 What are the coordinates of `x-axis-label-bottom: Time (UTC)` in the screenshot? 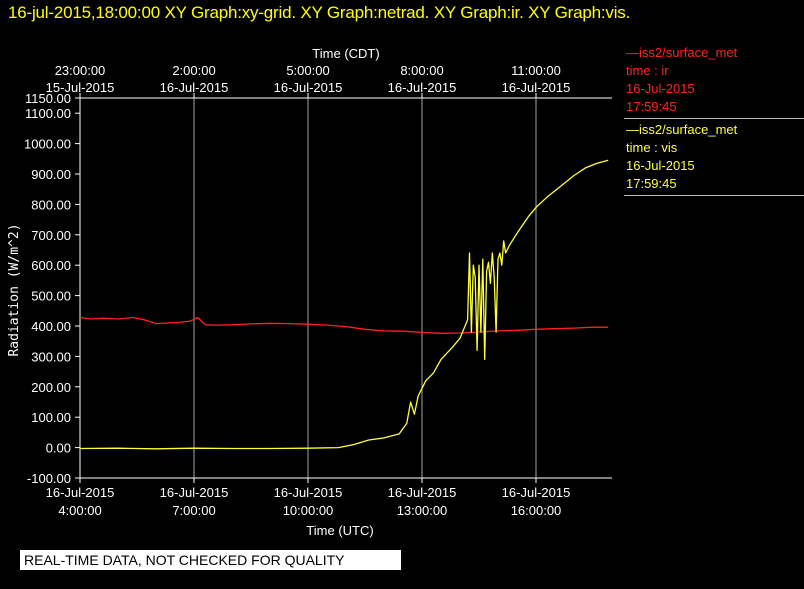 It's located at (339, 530).